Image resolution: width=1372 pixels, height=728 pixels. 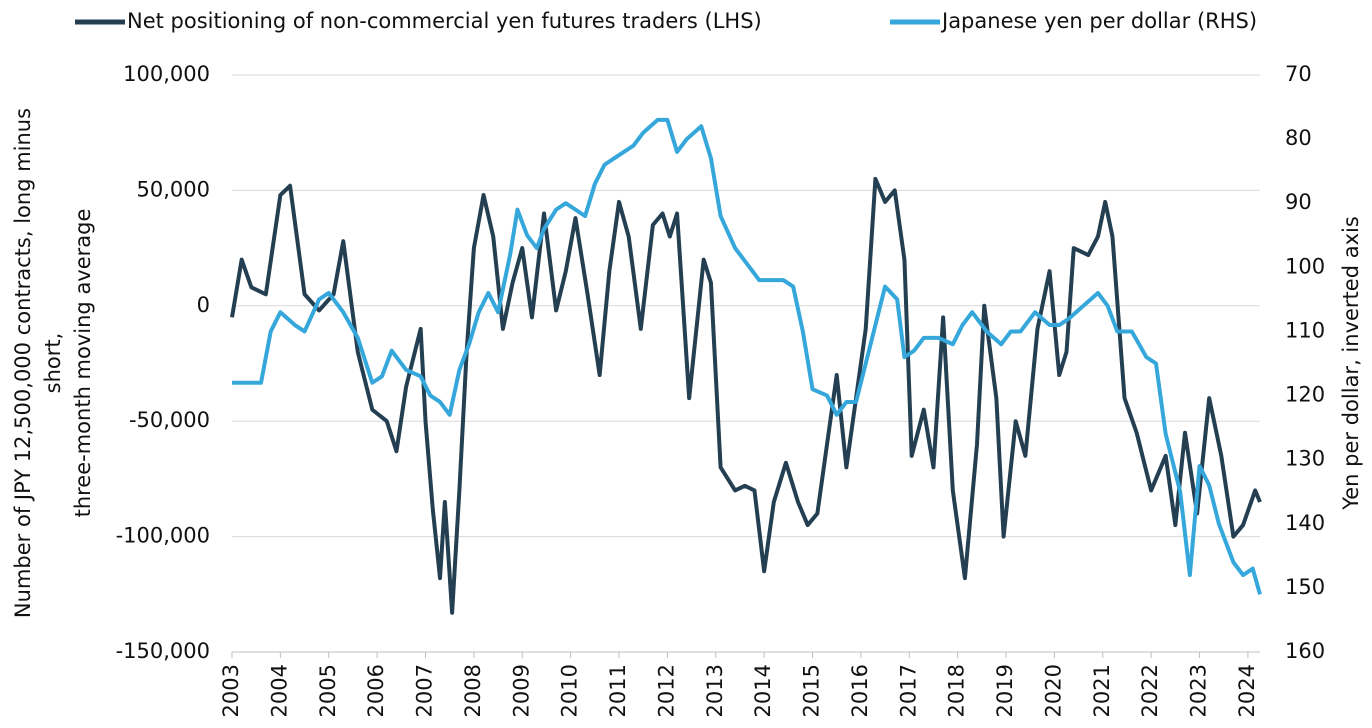 What do you see at coordinates (1150, 690) in the screenshot?
I see `x-tick-label: 2022` at bounding box center [1150, 690].